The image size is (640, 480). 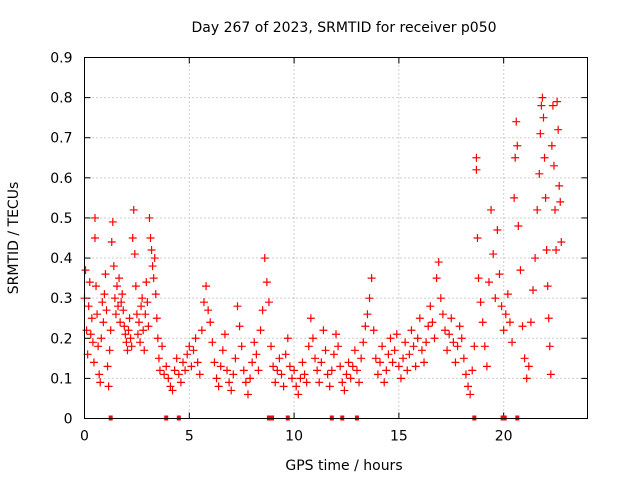 I want to click on y-tick-label: 0.4, so click(x=61, y=259).